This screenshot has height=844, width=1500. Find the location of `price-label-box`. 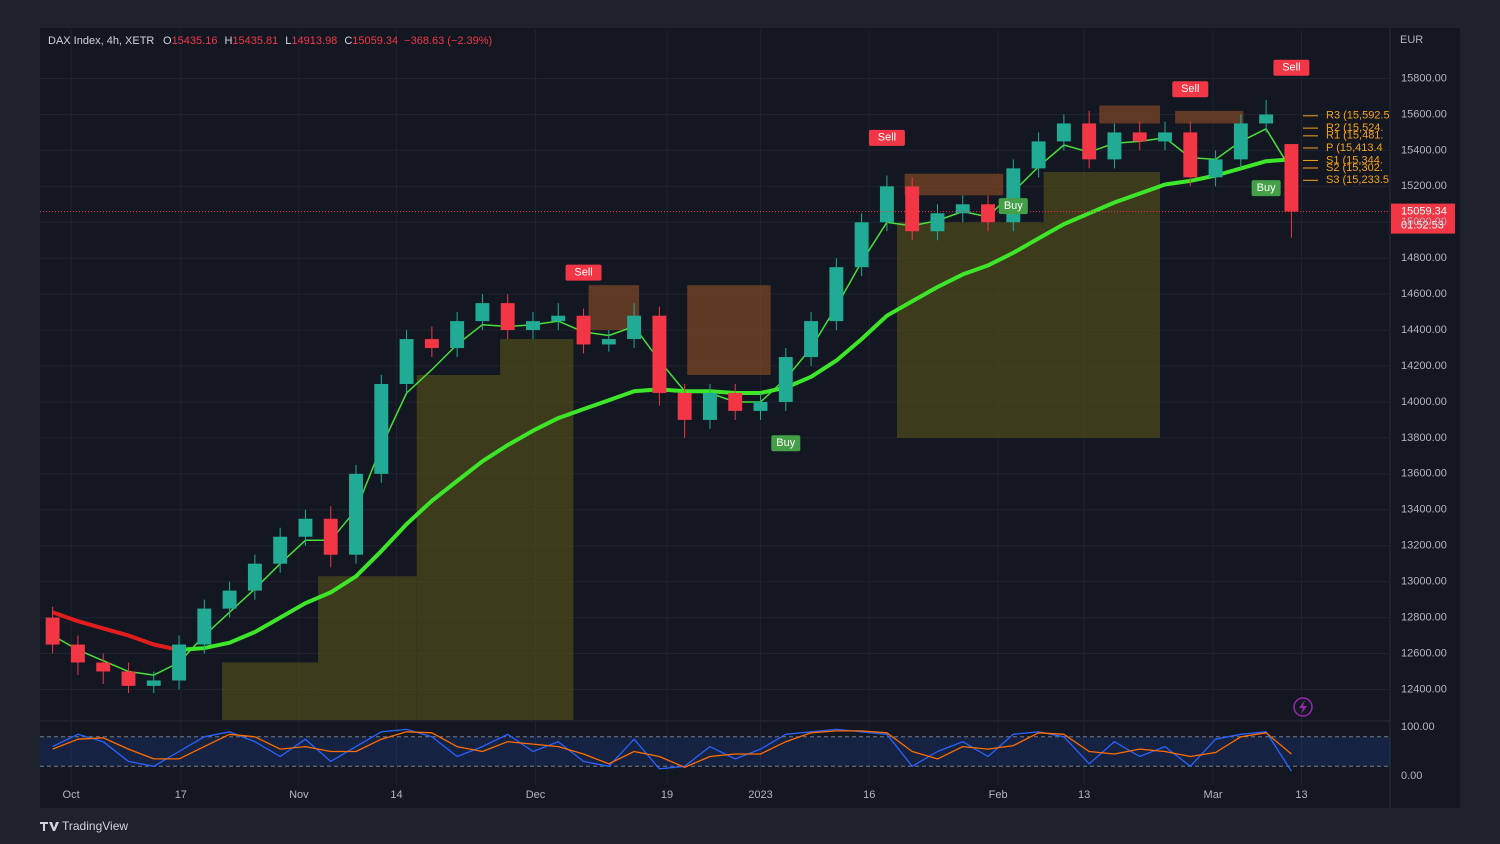

price-label-box is located at coordinates (1423, 218).